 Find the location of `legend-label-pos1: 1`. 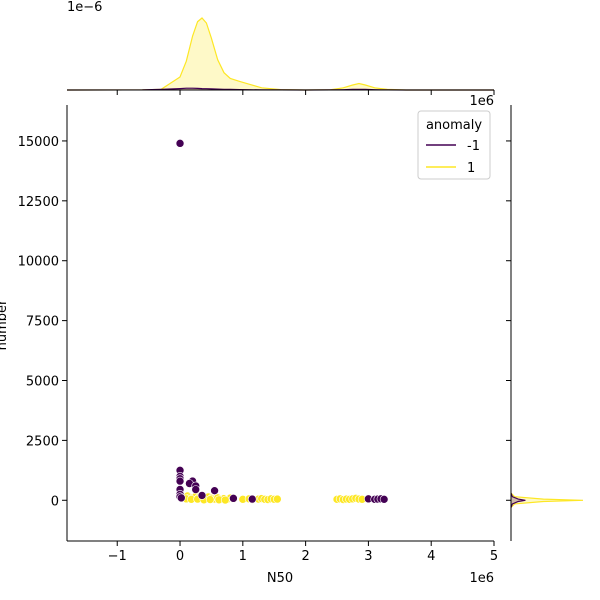

legend-label-pos1: 1 is located at coordinates (471, 168).